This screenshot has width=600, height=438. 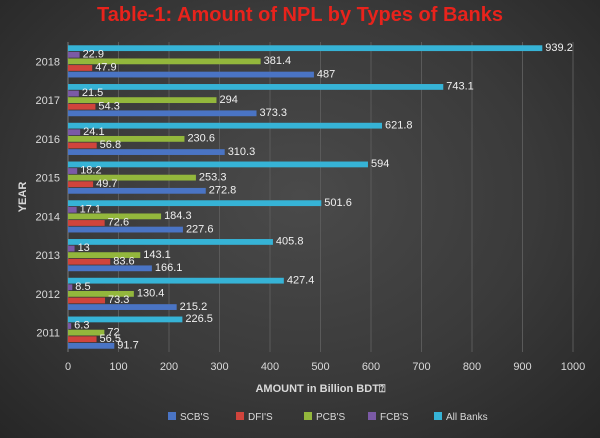 What do you see at coordinates (178, 216) in the screenshot?
I see `data-label: 184.3` at bounding box center [178, 216].